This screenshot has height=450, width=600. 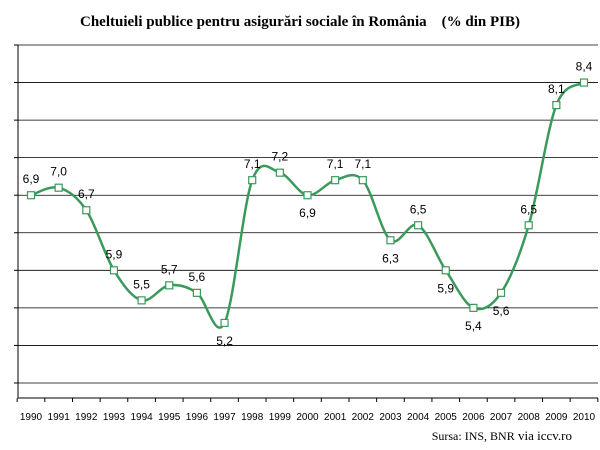 What do you see at coordinates (390, 417) in the screenshot?
I see `x-tick-label: 2003` at bounding box center [390, 417].